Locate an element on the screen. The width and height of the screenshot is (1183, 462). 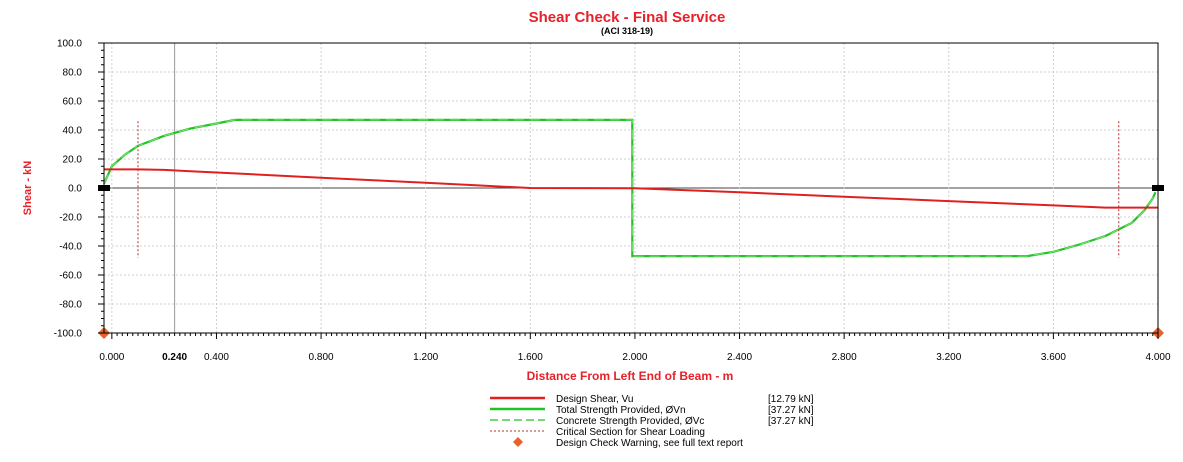
chart-title: Shear Check - Final Service is located at coordinates (627, 17).